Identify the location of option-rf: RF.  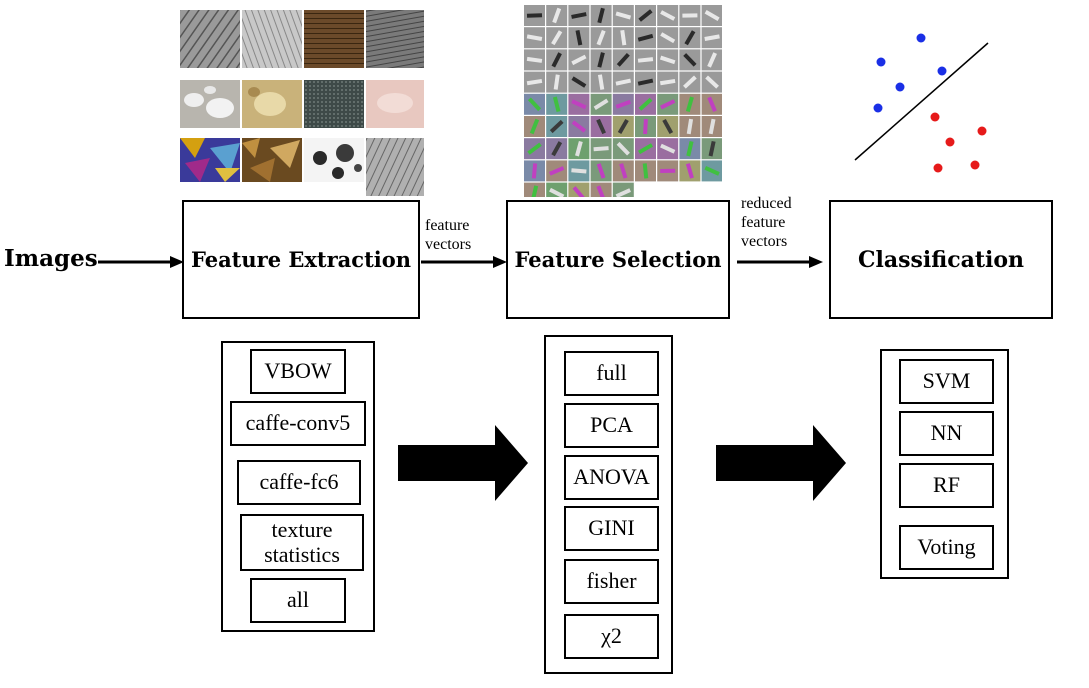
(946, 485).